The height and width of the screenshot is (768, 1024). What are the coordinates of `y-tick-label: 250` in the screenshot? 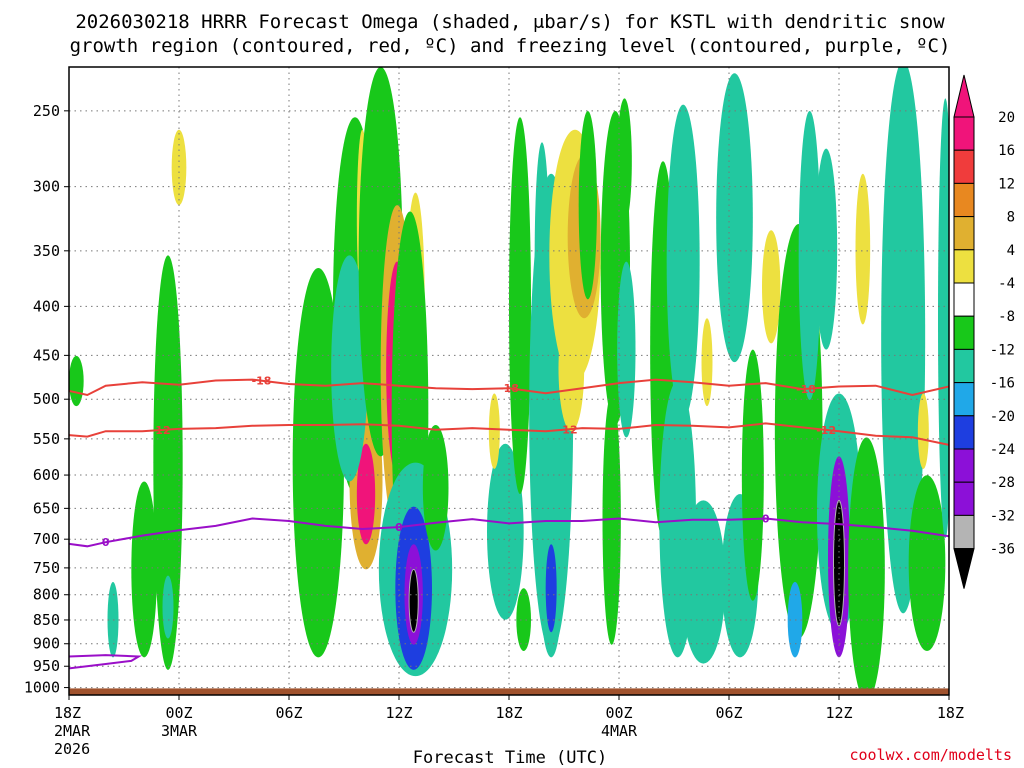 It's located at (46, 111).